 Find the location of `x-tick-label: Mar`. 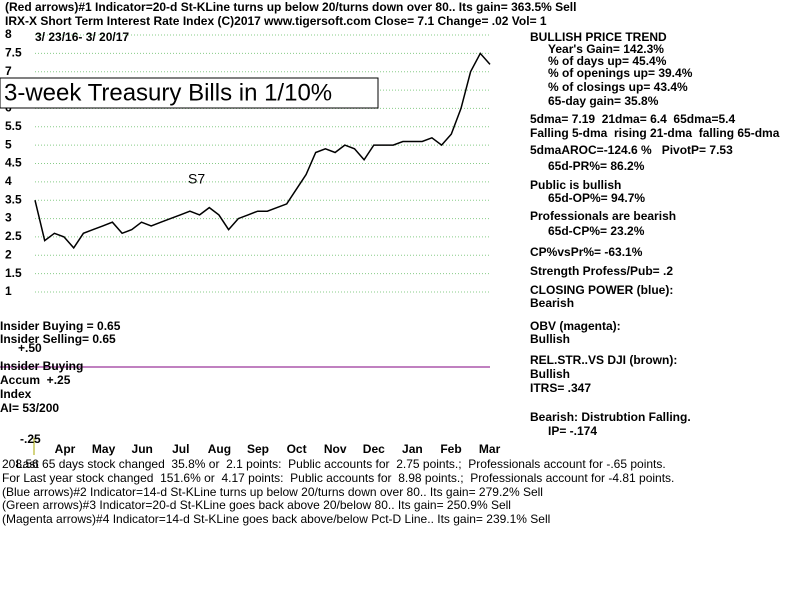

x-tick-label: Mar is located at coordinates (490, 449).